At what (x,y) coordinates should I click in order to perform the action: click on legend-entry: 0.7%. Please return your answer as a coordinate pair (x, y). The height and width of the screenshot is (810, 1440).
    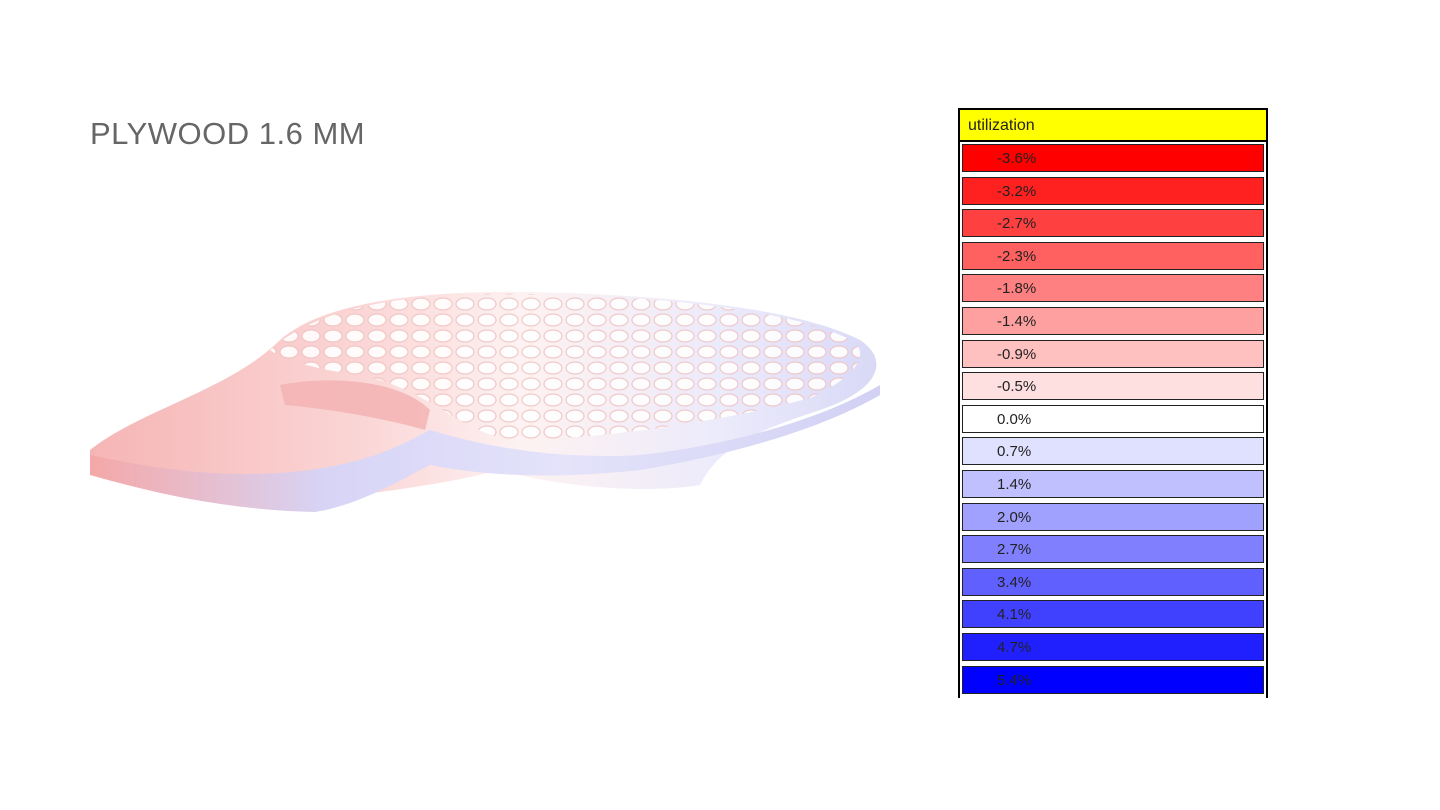
    Looking at the image, I should click on (1113, 451).